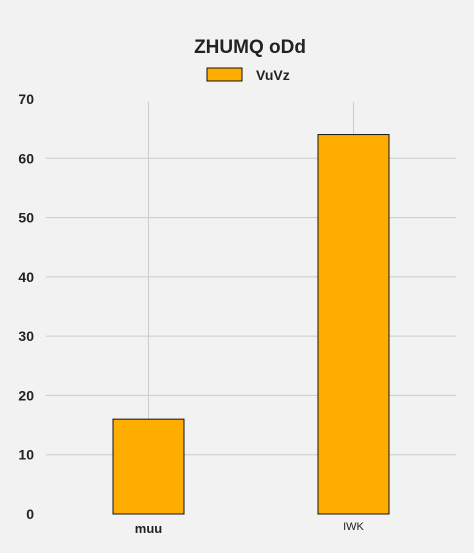 The width and height of the screenshot is (474, 553). Describe the element at coordinates (26, 395) in the screenshot. I see `y-tick-label: 20` at that location.